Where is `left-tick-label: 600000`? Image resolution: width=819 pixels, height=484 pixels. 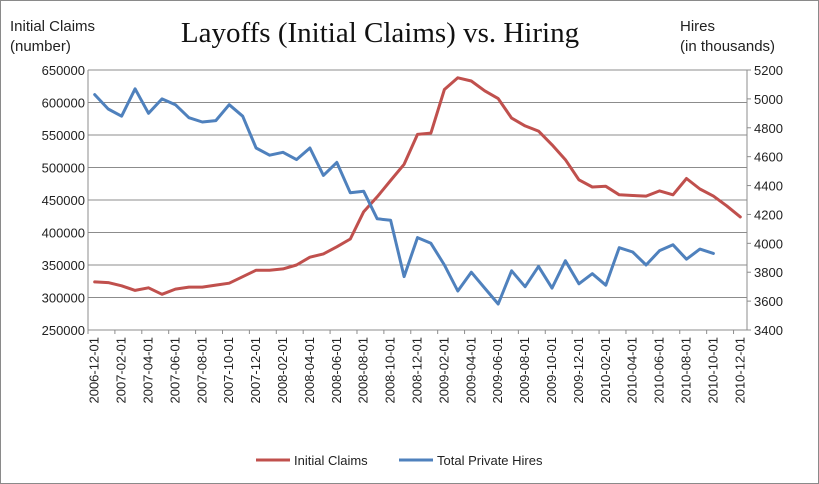 left-tick-label: 600000 is located at coordinates (63, 103).